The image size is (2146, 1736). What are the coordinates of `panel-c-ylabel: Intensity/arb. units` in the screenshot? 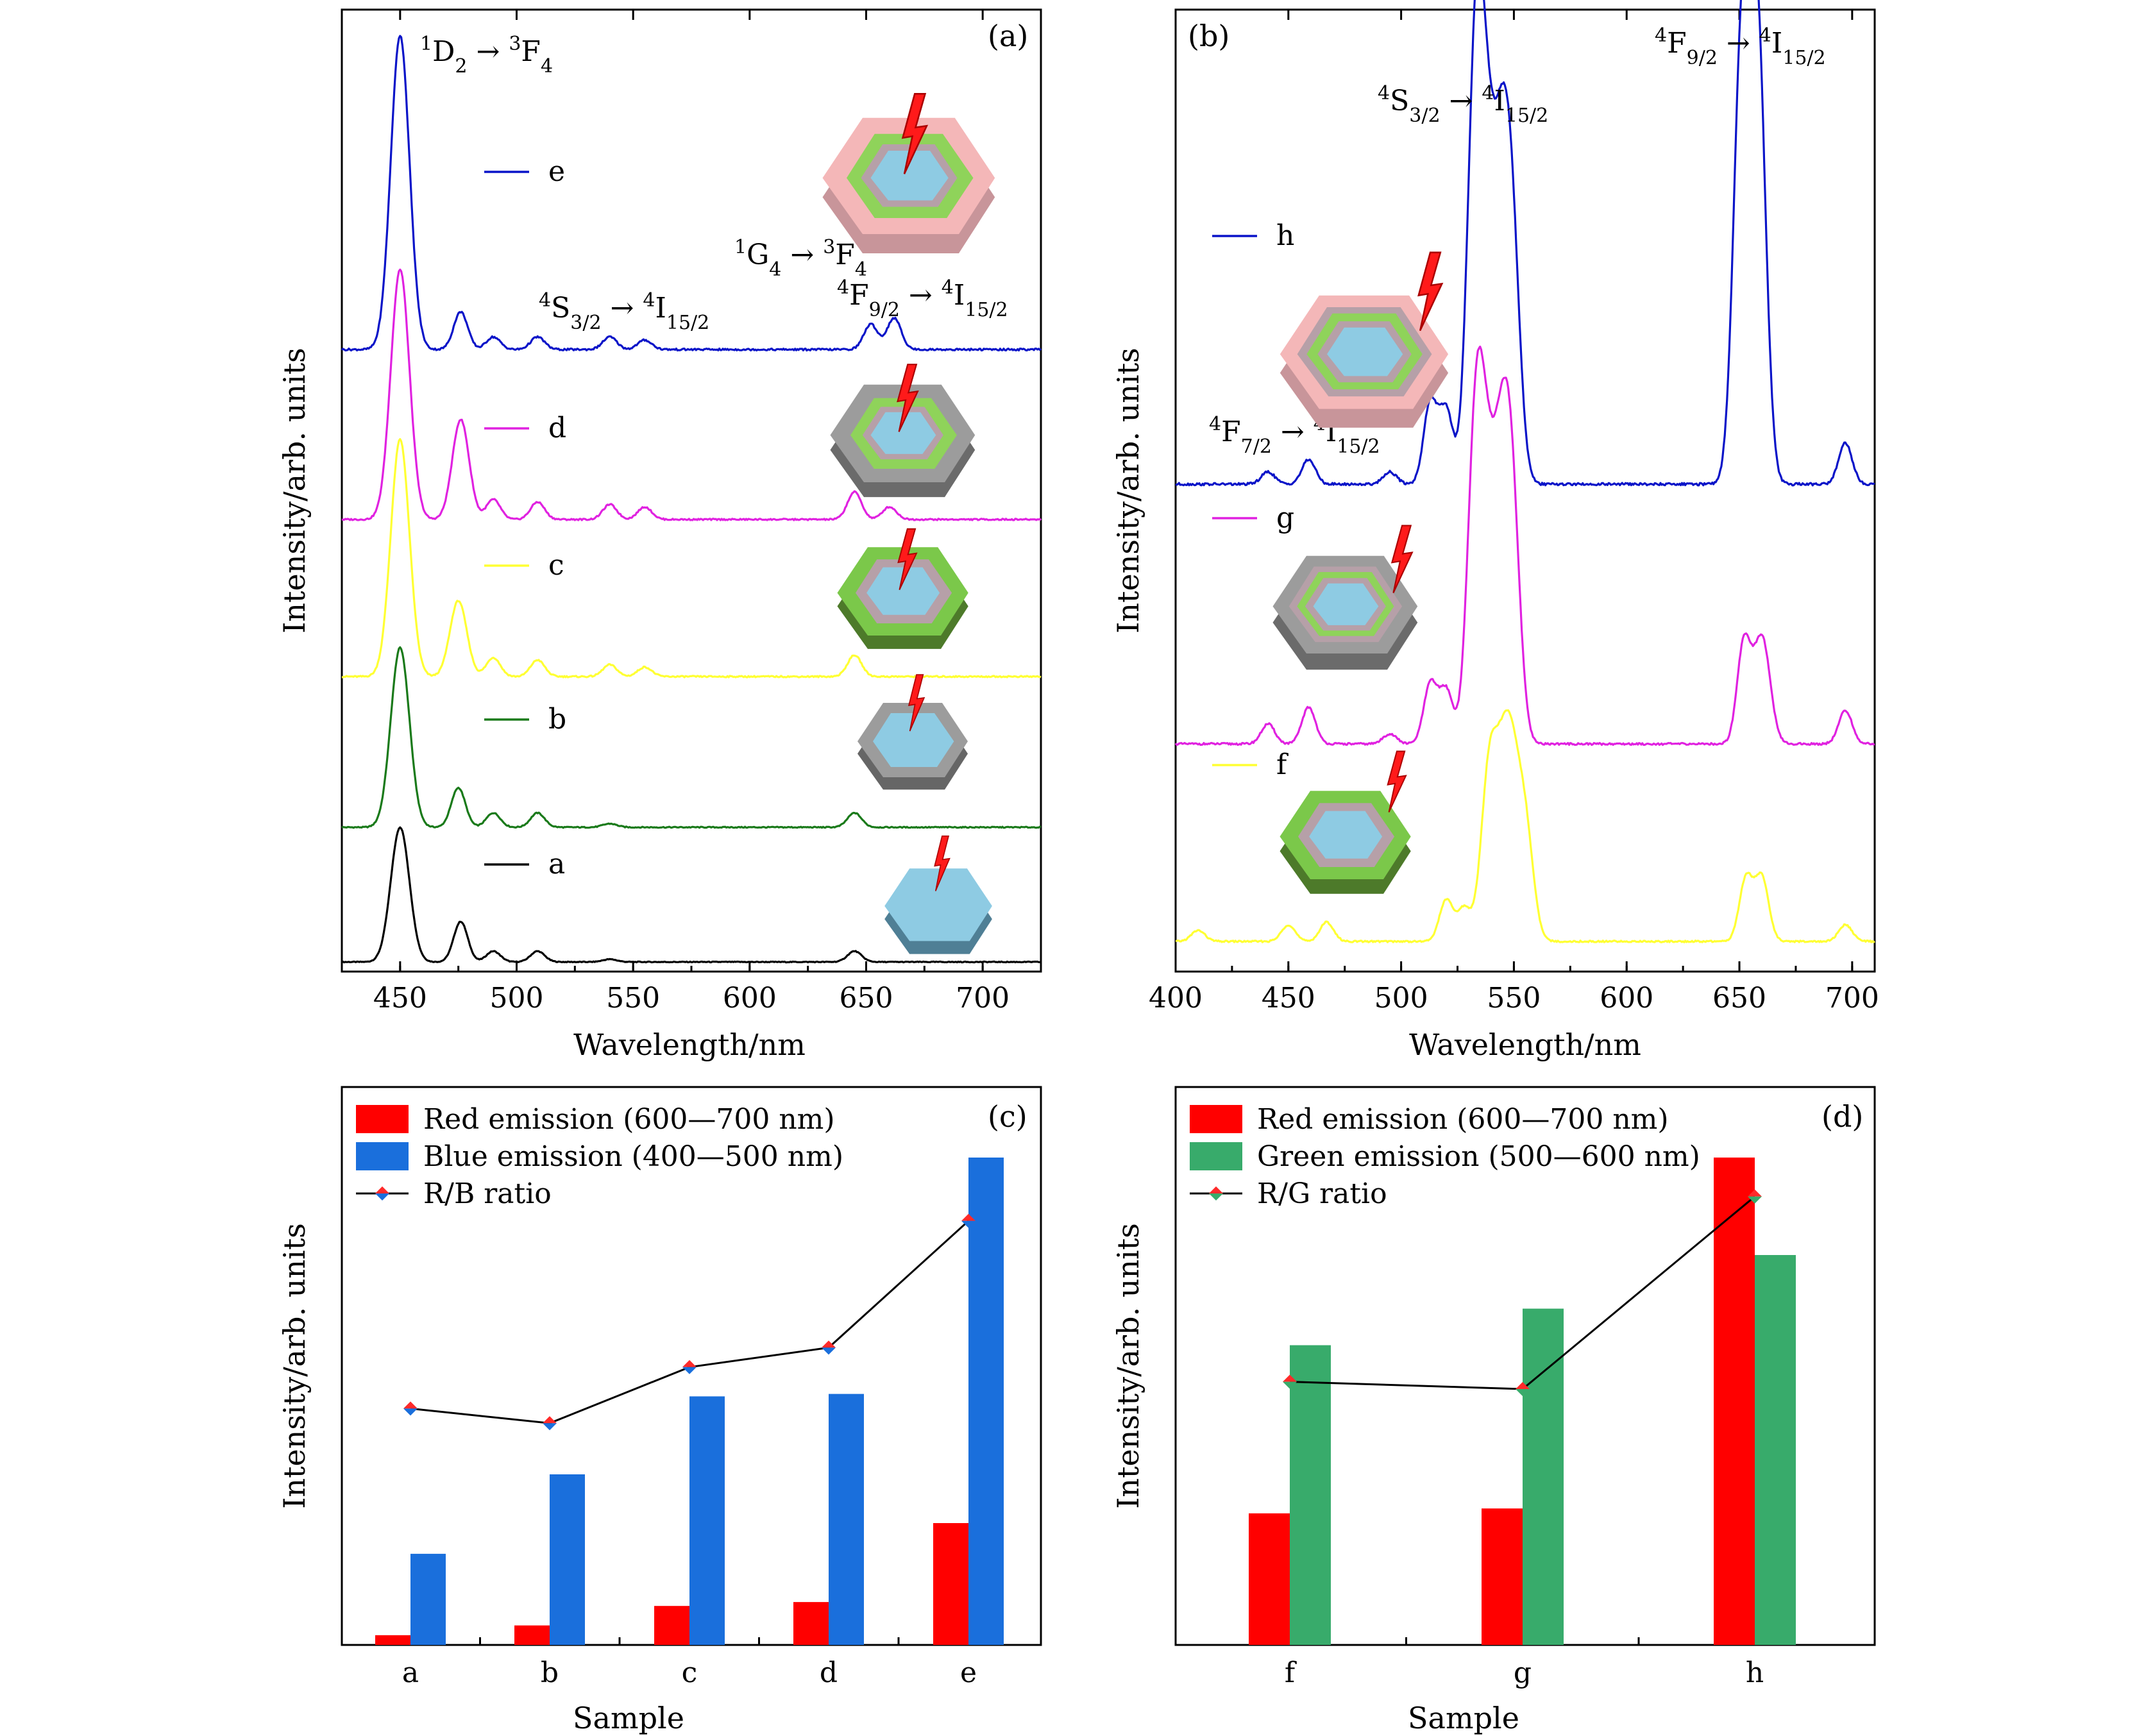 It's located at (294, 1366).